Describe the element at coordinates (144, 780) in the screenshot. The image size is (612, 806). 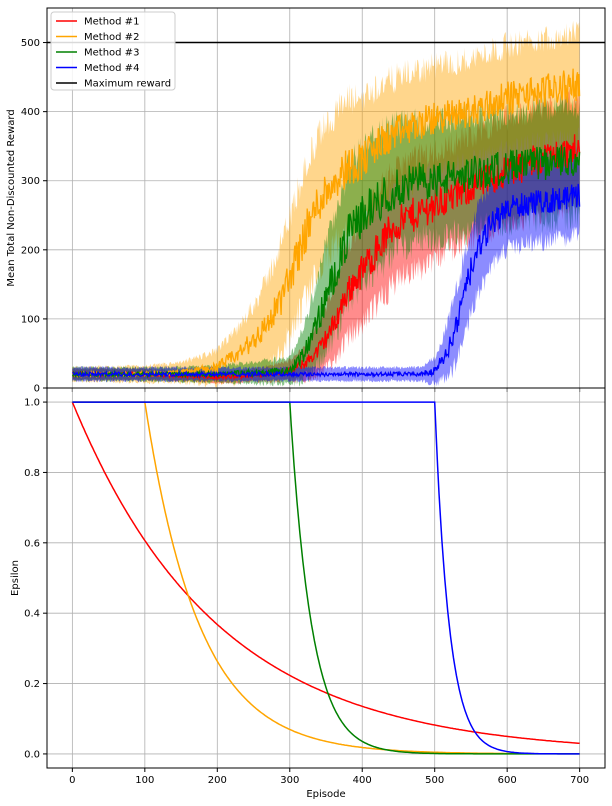
I see `x-tick-label: 100` at that location.